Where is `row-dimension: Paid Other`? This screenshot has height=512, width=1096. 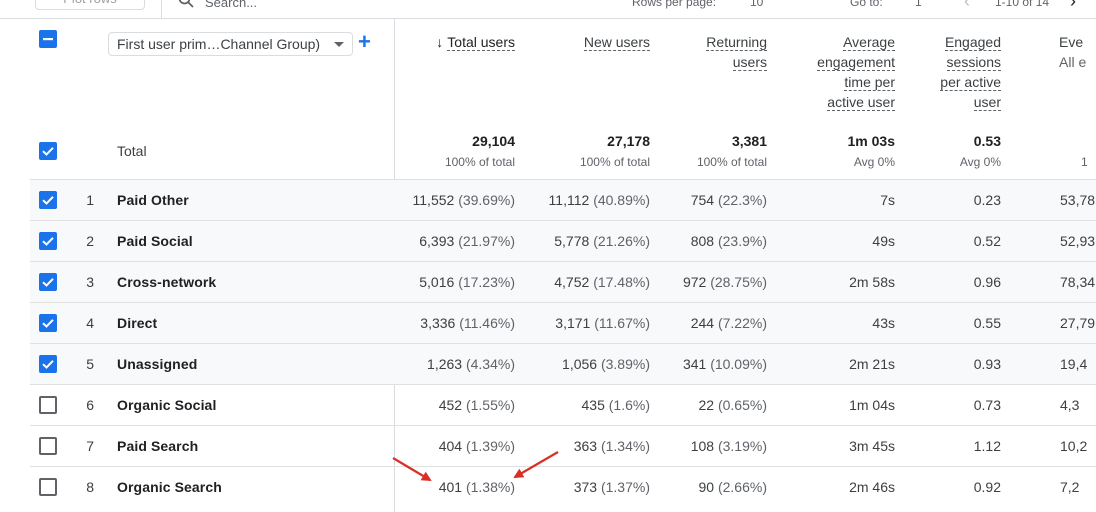
row-dimension: Paid Other is located at coordinates (153, 200).